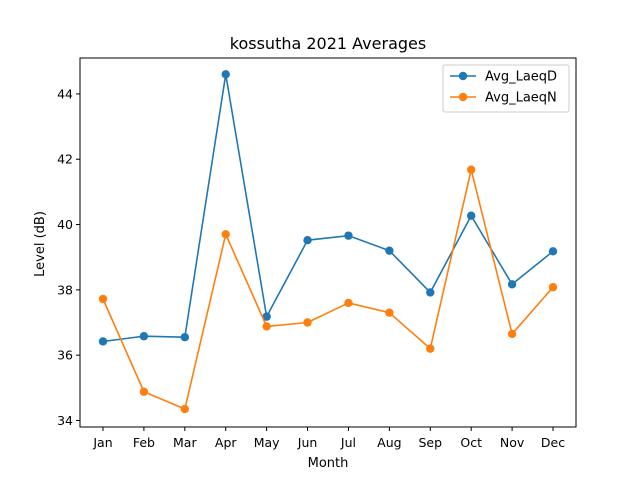 The width and height of the screenshot is (640, 480). What do you see at coordinates (65, 93) in the screenshot?
I see `y-tick-label: 44` at bounding box center [65, 93].